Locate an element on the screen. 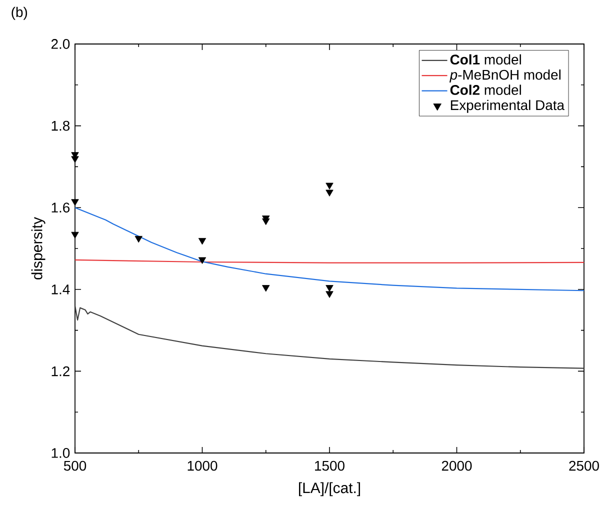 The width and height of the screenshot is (607, 509). y-tick-label: 1.4 is located at coordinates (61, 289).